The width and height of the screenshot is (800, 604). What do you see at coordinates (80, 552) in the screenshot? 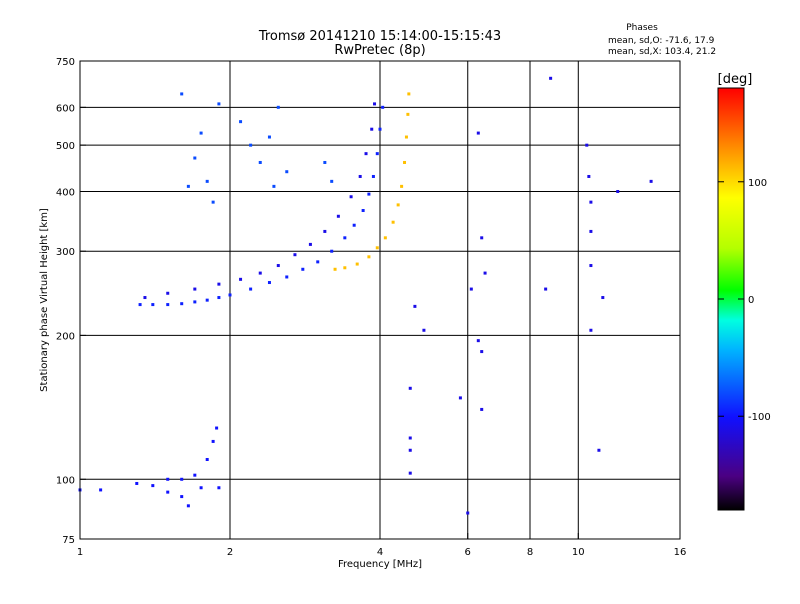
I see `x-tick-label: 1` at bounding box center [80, 552].